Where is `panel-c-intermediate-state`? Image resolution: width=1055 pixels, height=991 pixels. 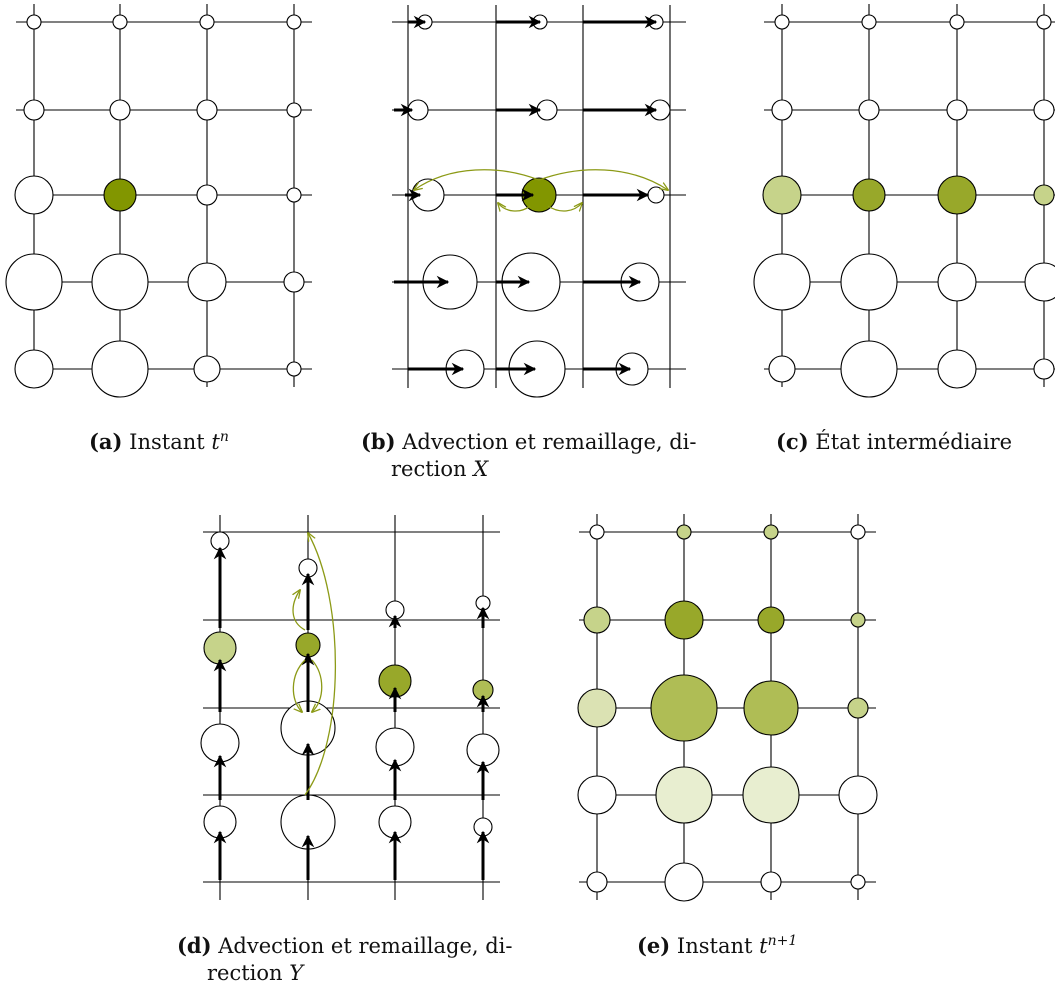 panel-c-intermediate-state is located at coordinates (904, 201).